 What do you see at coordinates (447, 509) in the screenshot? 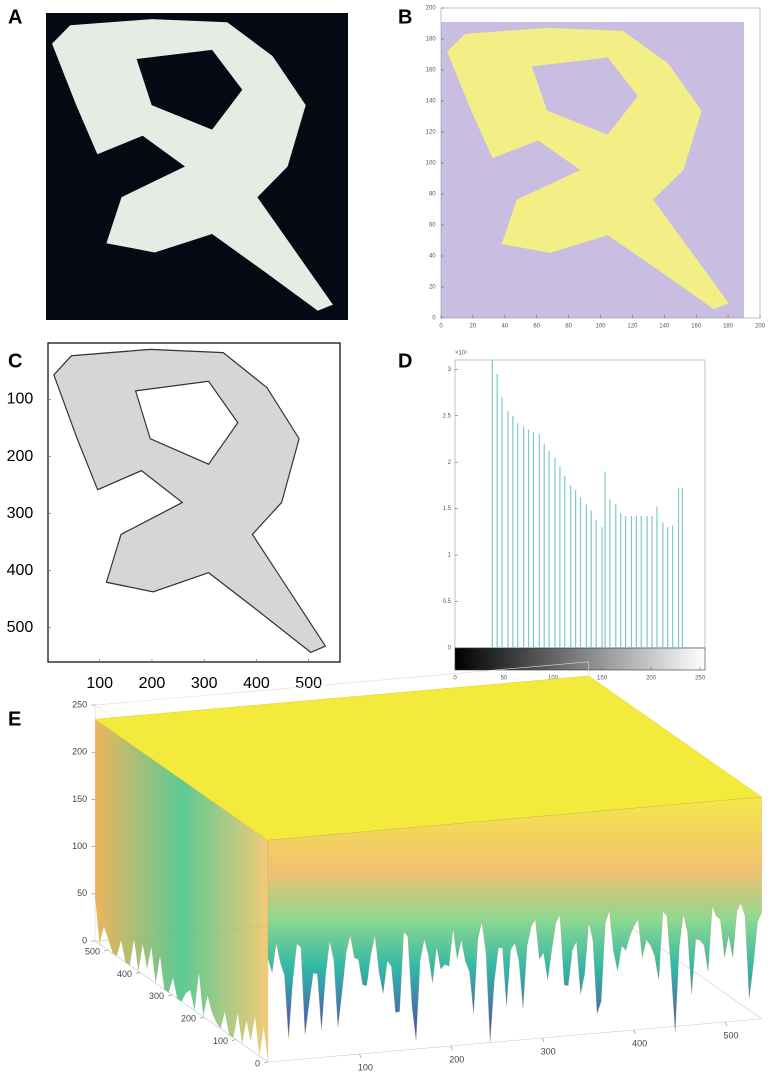
I see `y-tick-label: 1.5` at bounding box center [447, 509].